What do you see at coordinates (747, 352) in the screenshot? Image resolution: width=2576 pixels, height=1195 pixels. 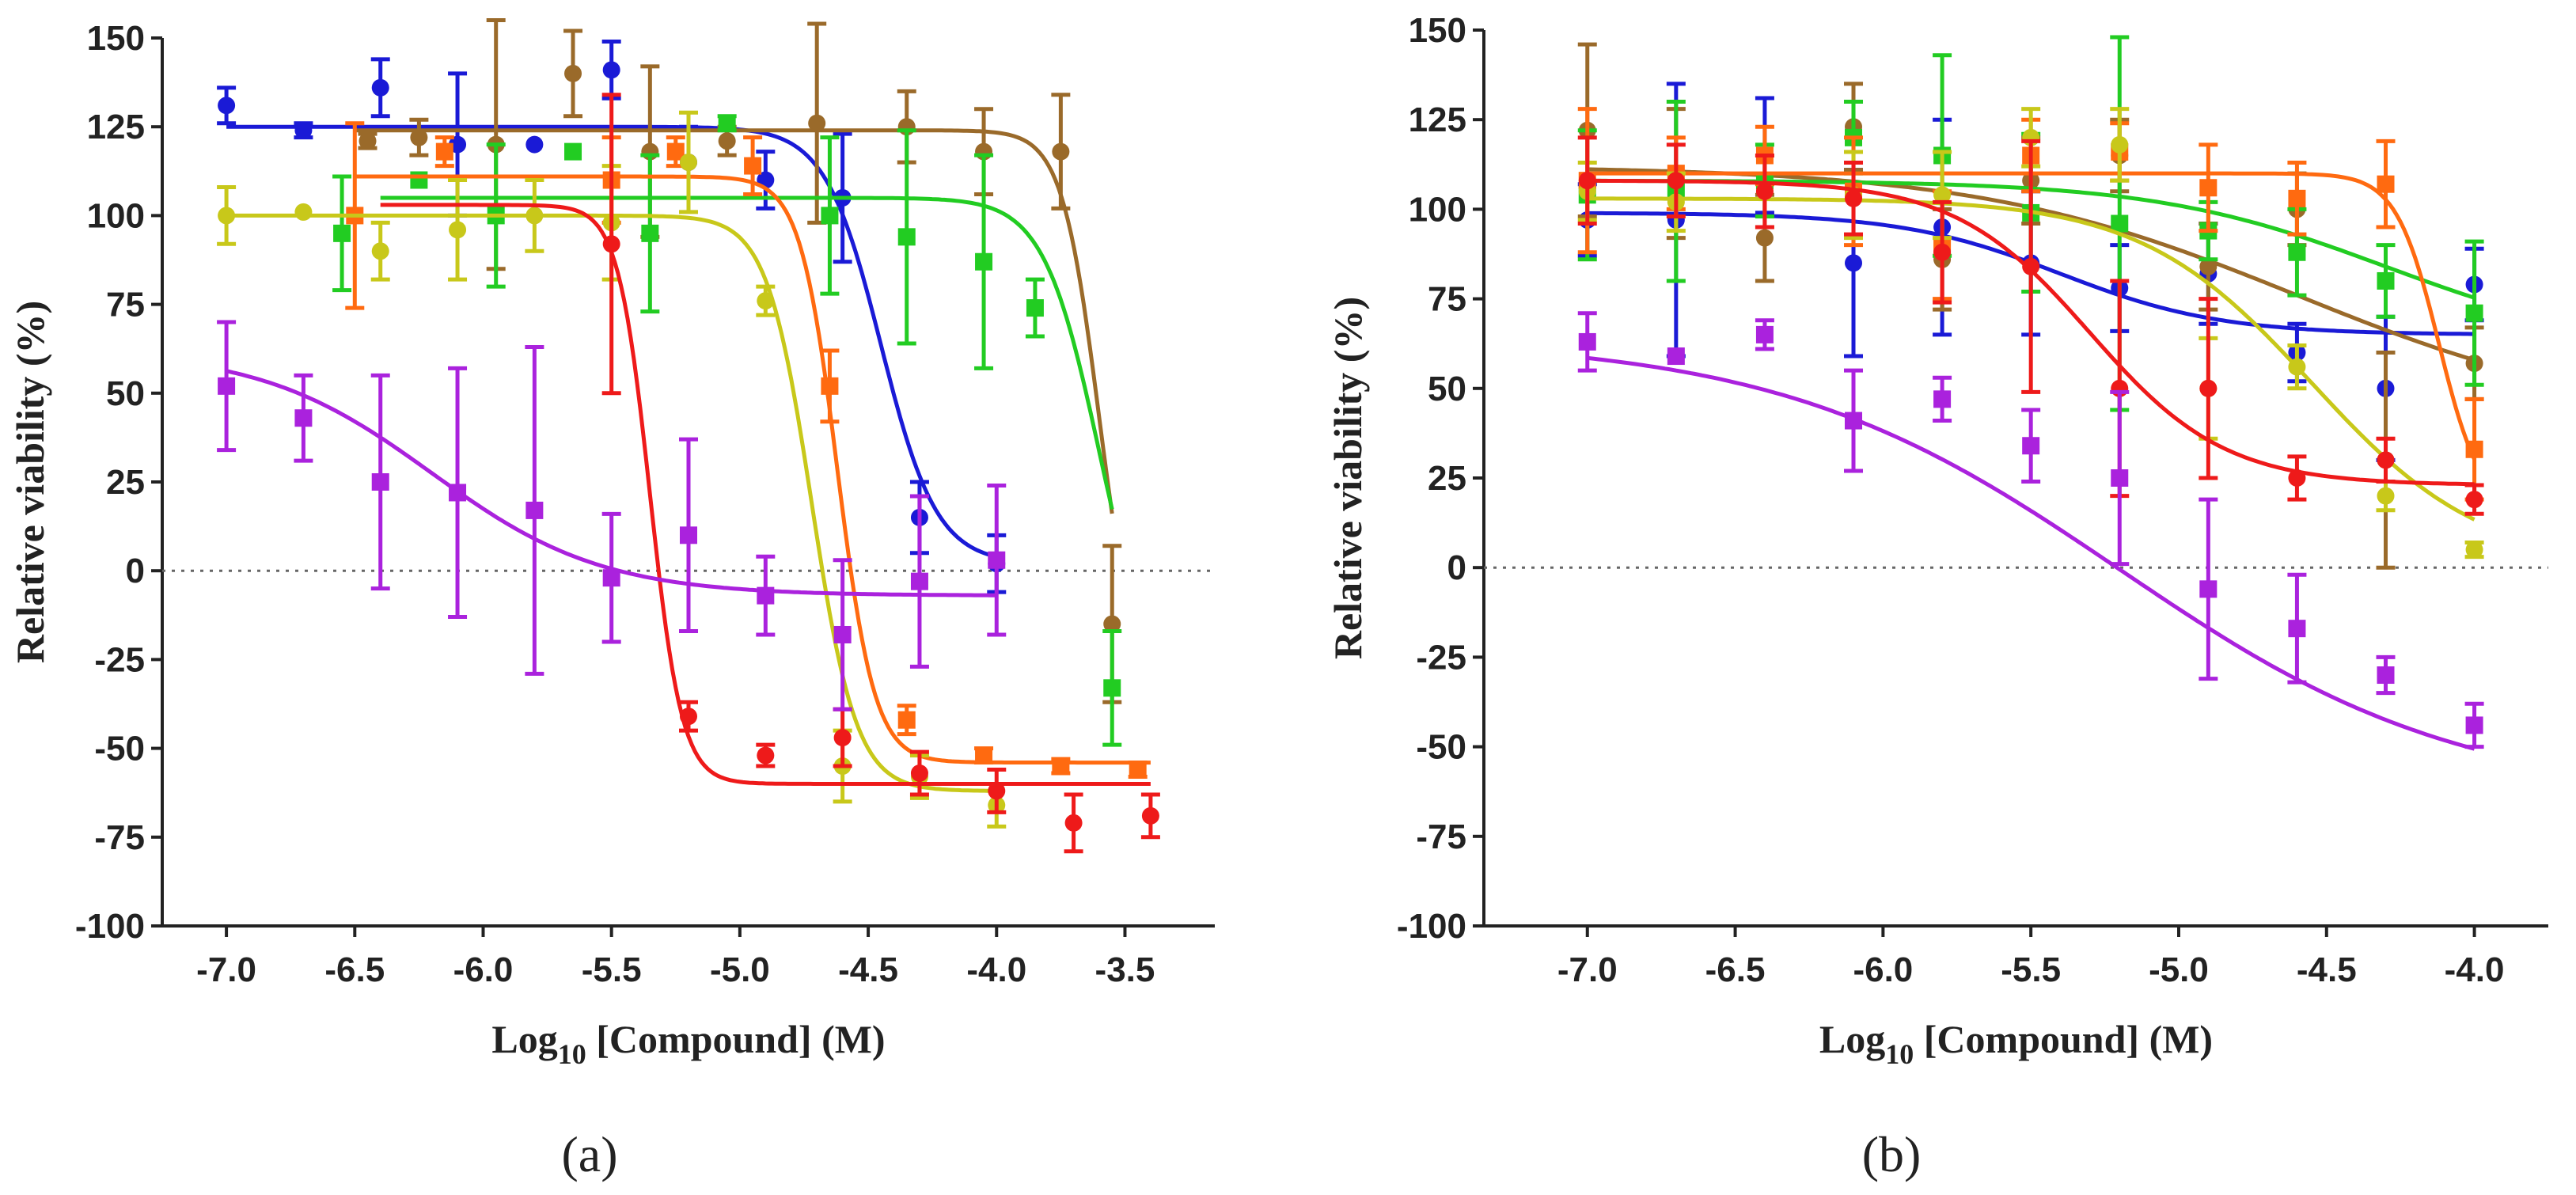 I see `fit-curve-green` at bounding box center [747, 352].